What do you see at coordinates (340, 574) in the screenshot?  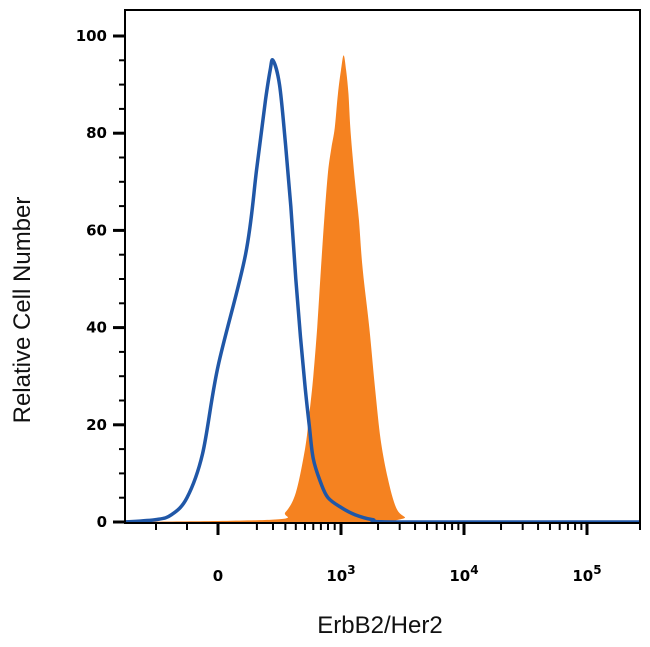 I see `x-tick-label: 10³` at bounding box center [340, 574].